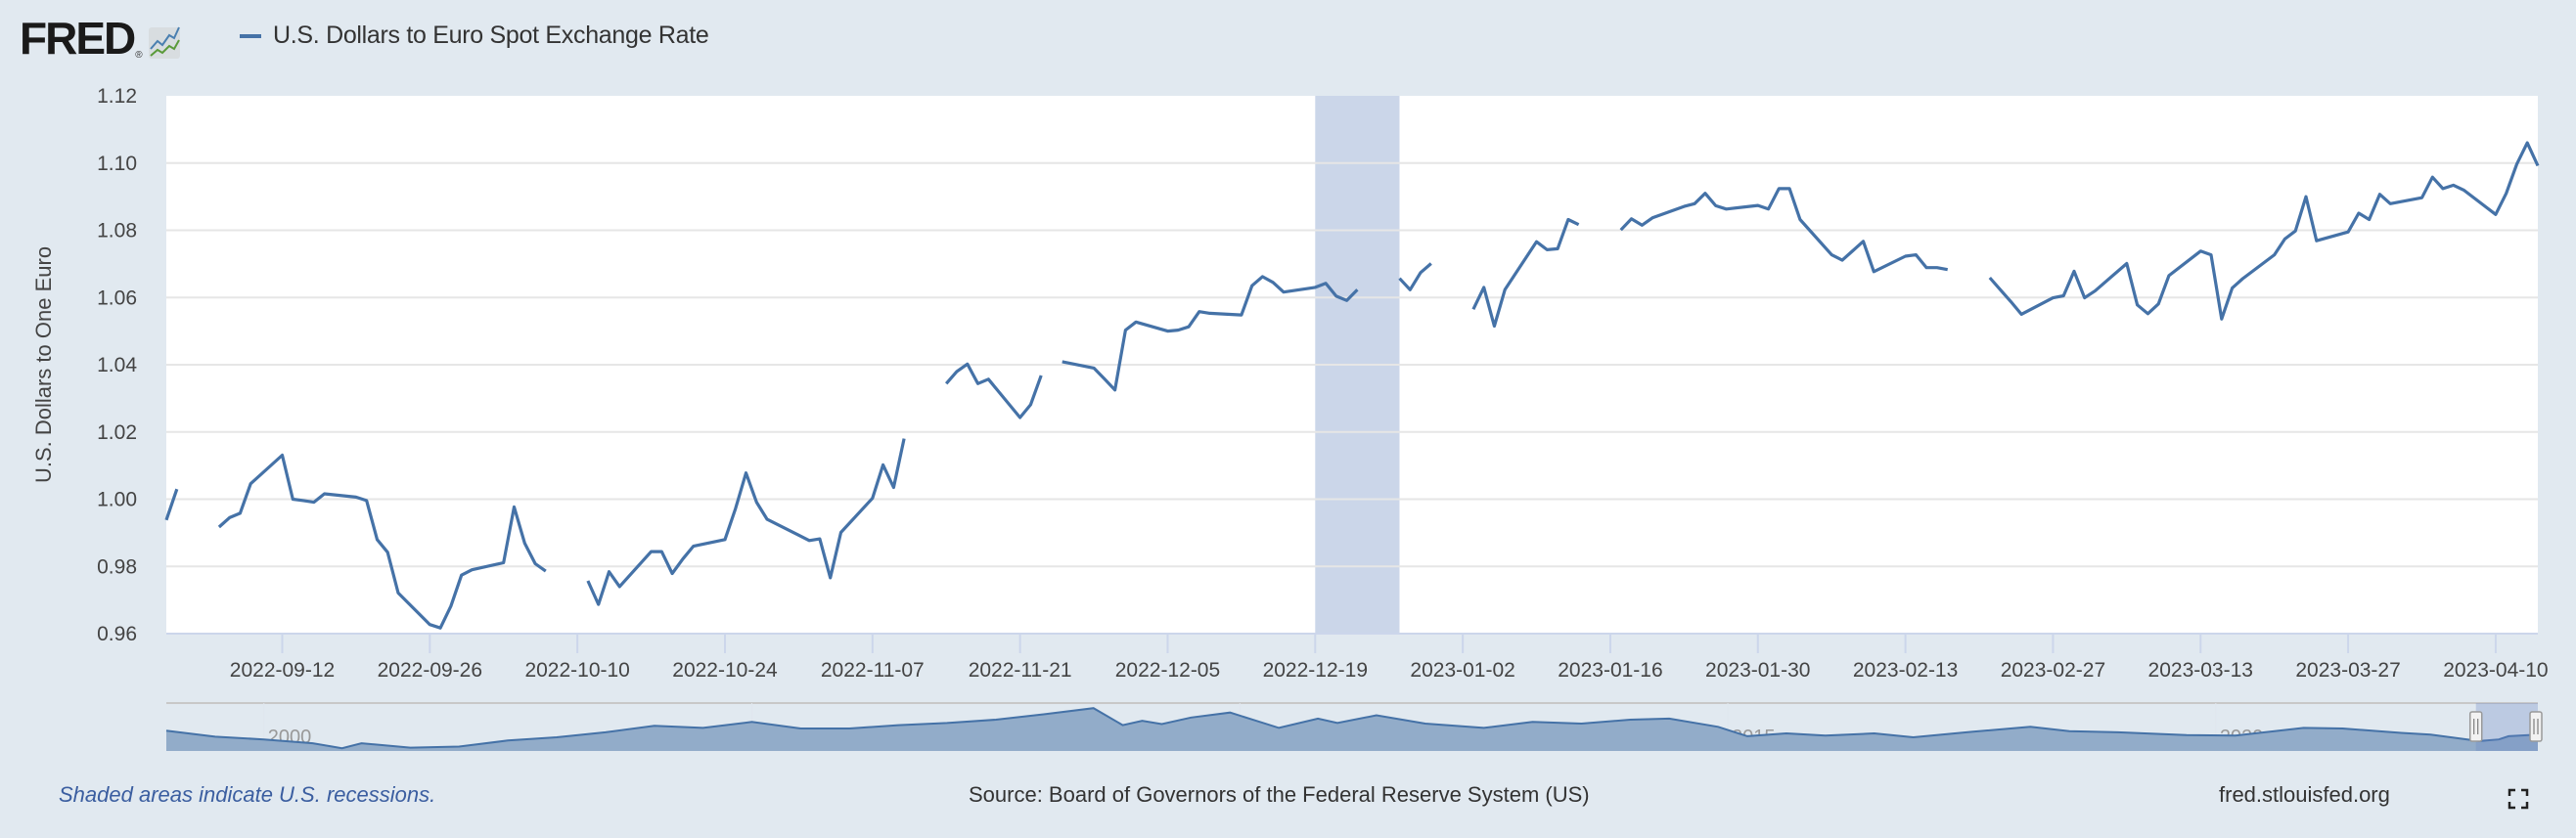 The height and width of the screenshot is (838, 2576). Describe the element at coordinates (430, 670) in the screenshot. I see `x-tick-label: 2022-09-26` at that location.